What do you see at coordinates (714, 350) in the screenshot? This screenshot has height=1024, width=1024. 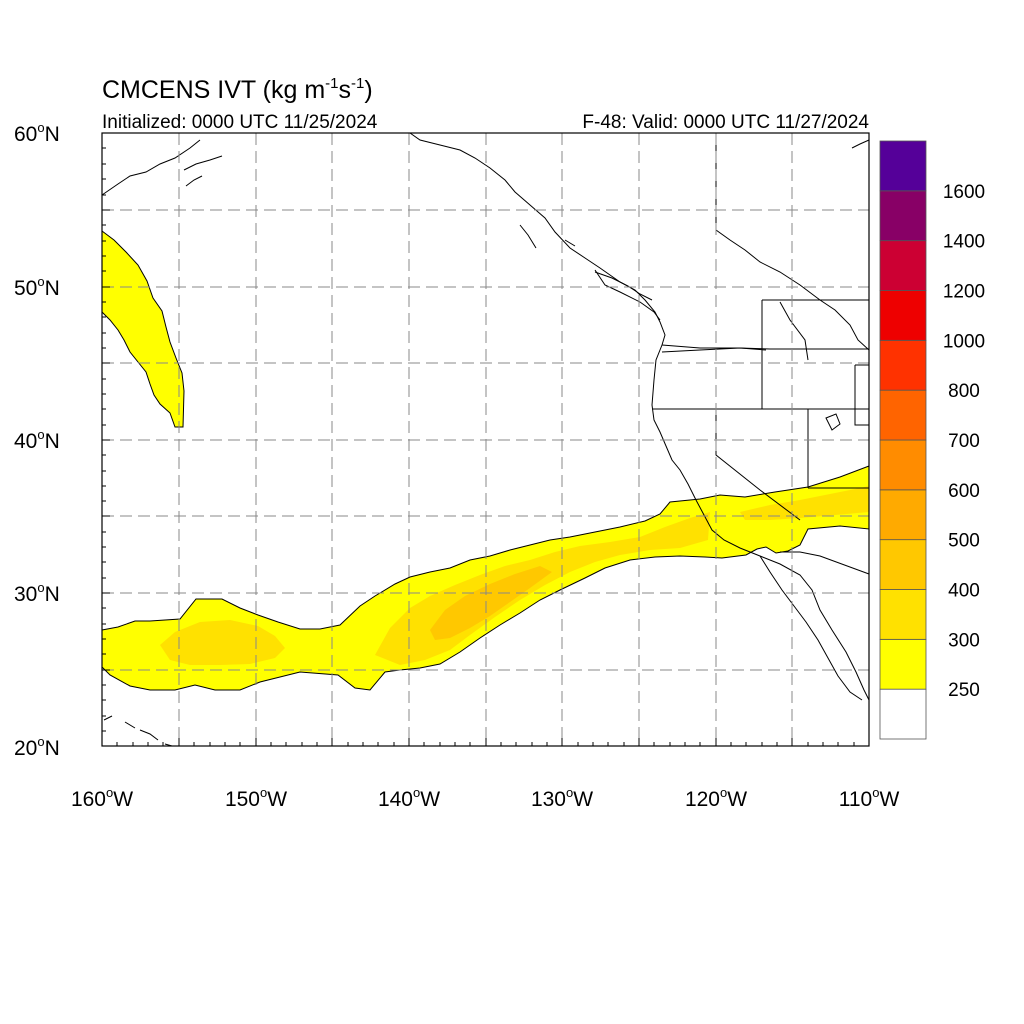 I see `state-line-wa-or` at bounding box center [714, 350].